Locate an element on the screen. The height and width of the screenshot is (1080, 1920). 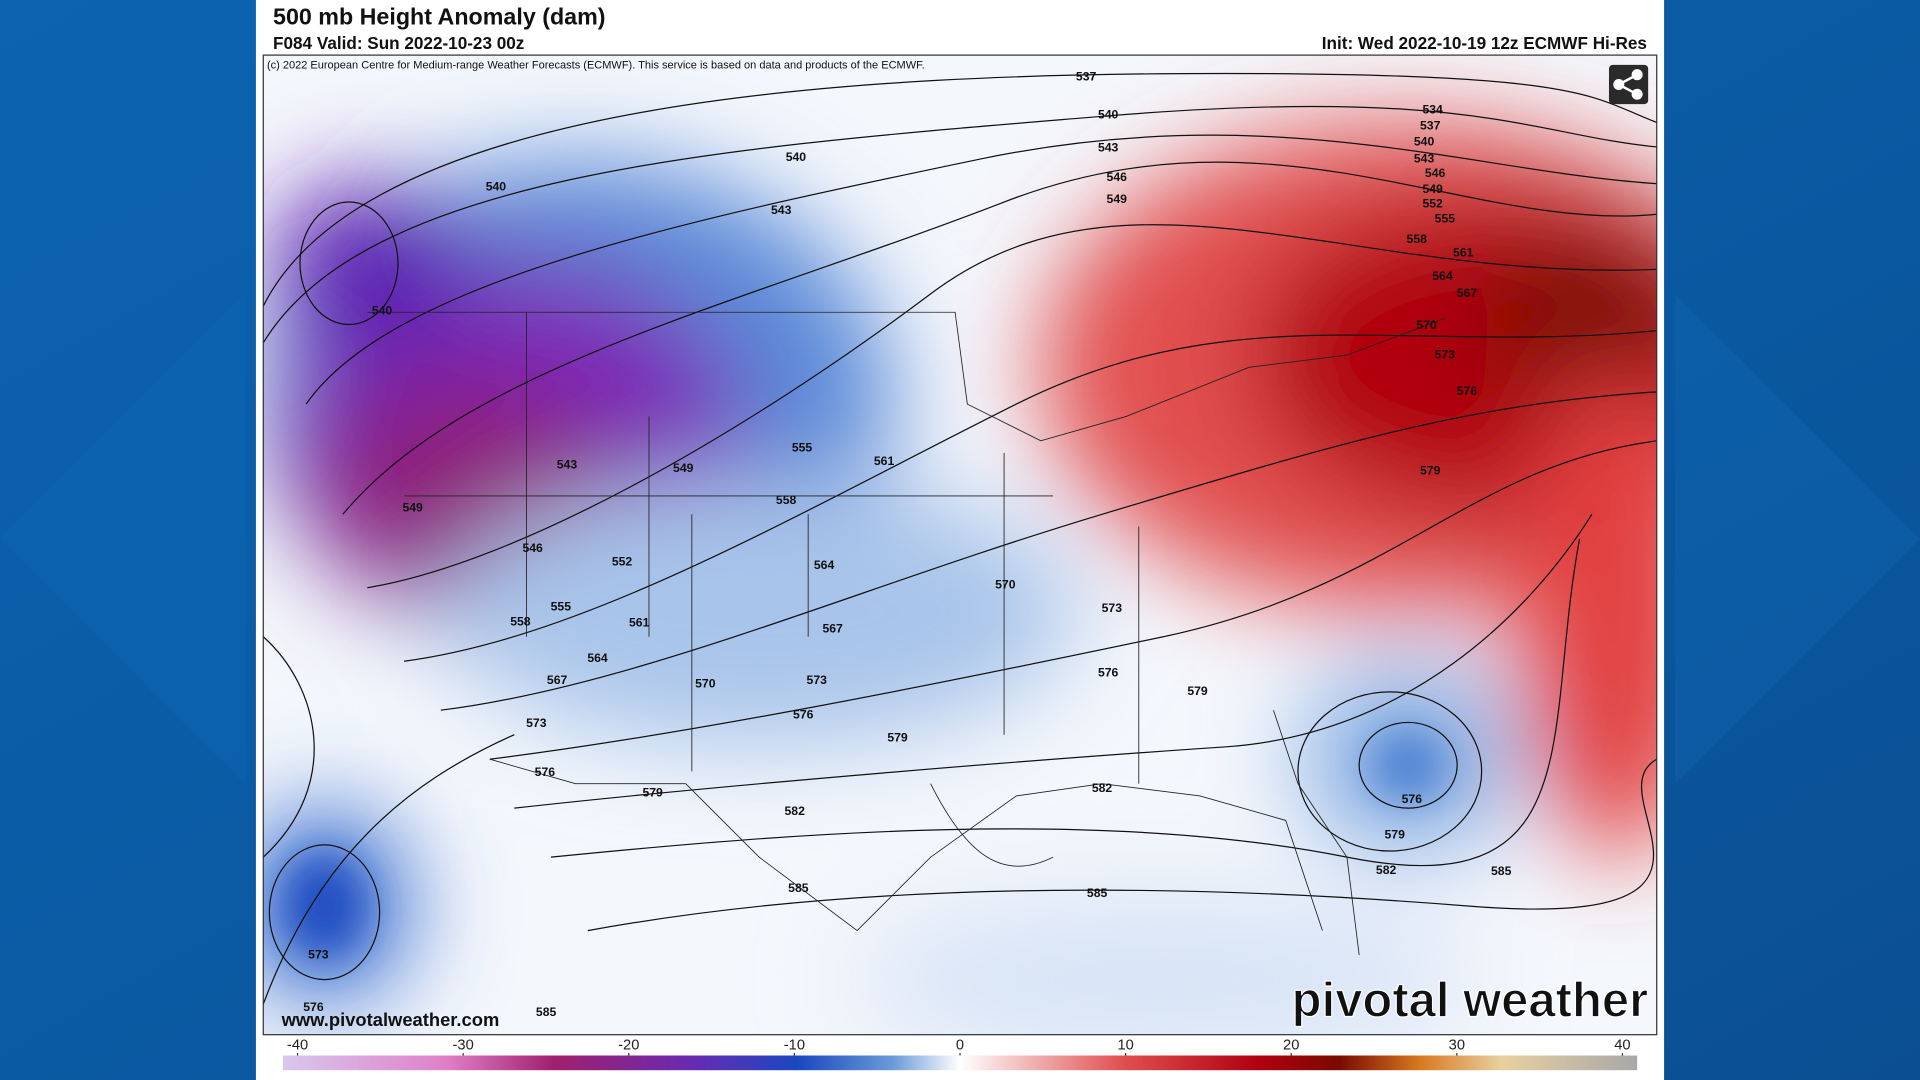
colorbar-tick-label: -30 is located at coordinates (463, 1045).